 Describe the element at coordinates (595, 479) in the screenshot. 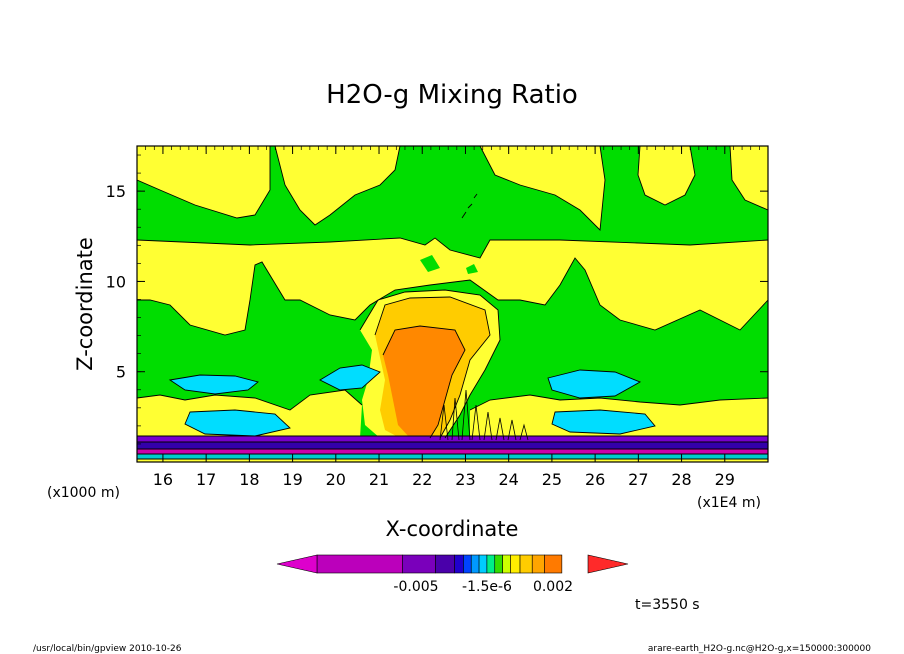

I see `x-tick-label: 26` at that location.